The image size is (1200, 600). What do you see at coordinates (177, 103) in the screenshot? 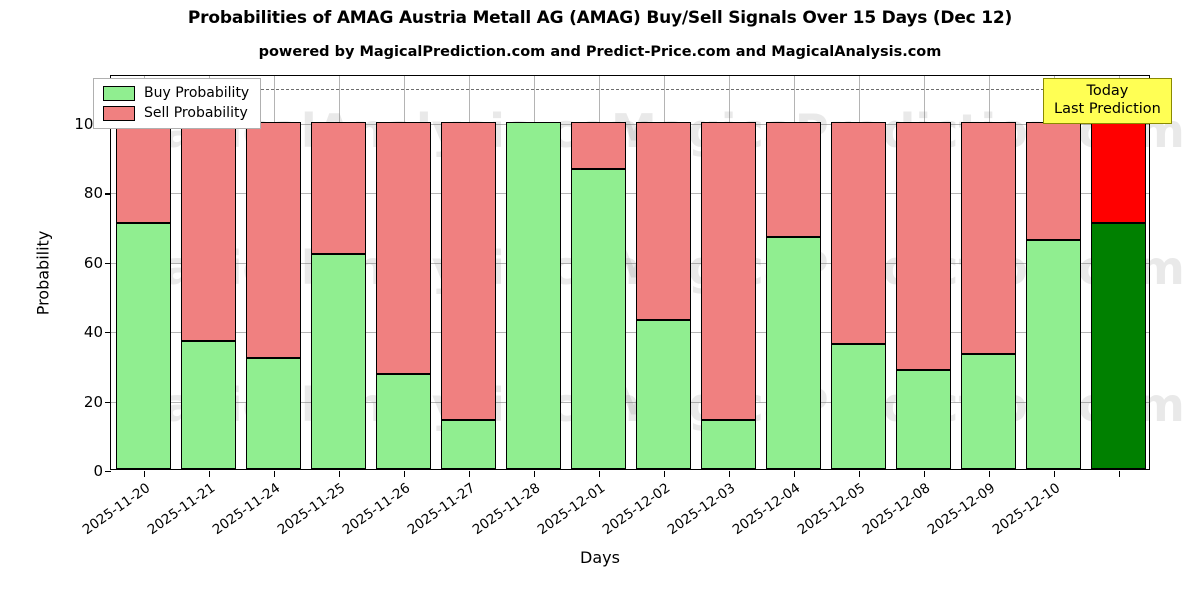
I see `chart-legend: Buy Probability Sell Probability` at bounding box center [177, 103].